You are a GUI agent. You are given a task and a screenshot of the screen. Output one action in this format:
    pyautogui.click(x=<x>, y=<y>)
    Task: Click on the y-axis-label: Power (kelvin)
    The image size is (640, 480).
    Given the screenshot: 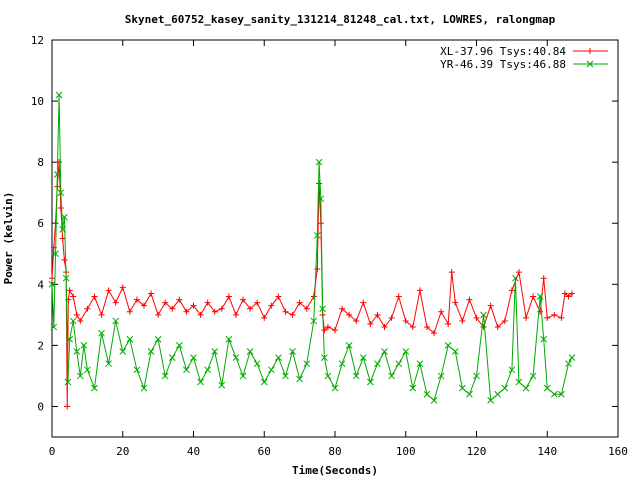 What is the action you would take?
    pyautogui.click(x=8, y=238)
    